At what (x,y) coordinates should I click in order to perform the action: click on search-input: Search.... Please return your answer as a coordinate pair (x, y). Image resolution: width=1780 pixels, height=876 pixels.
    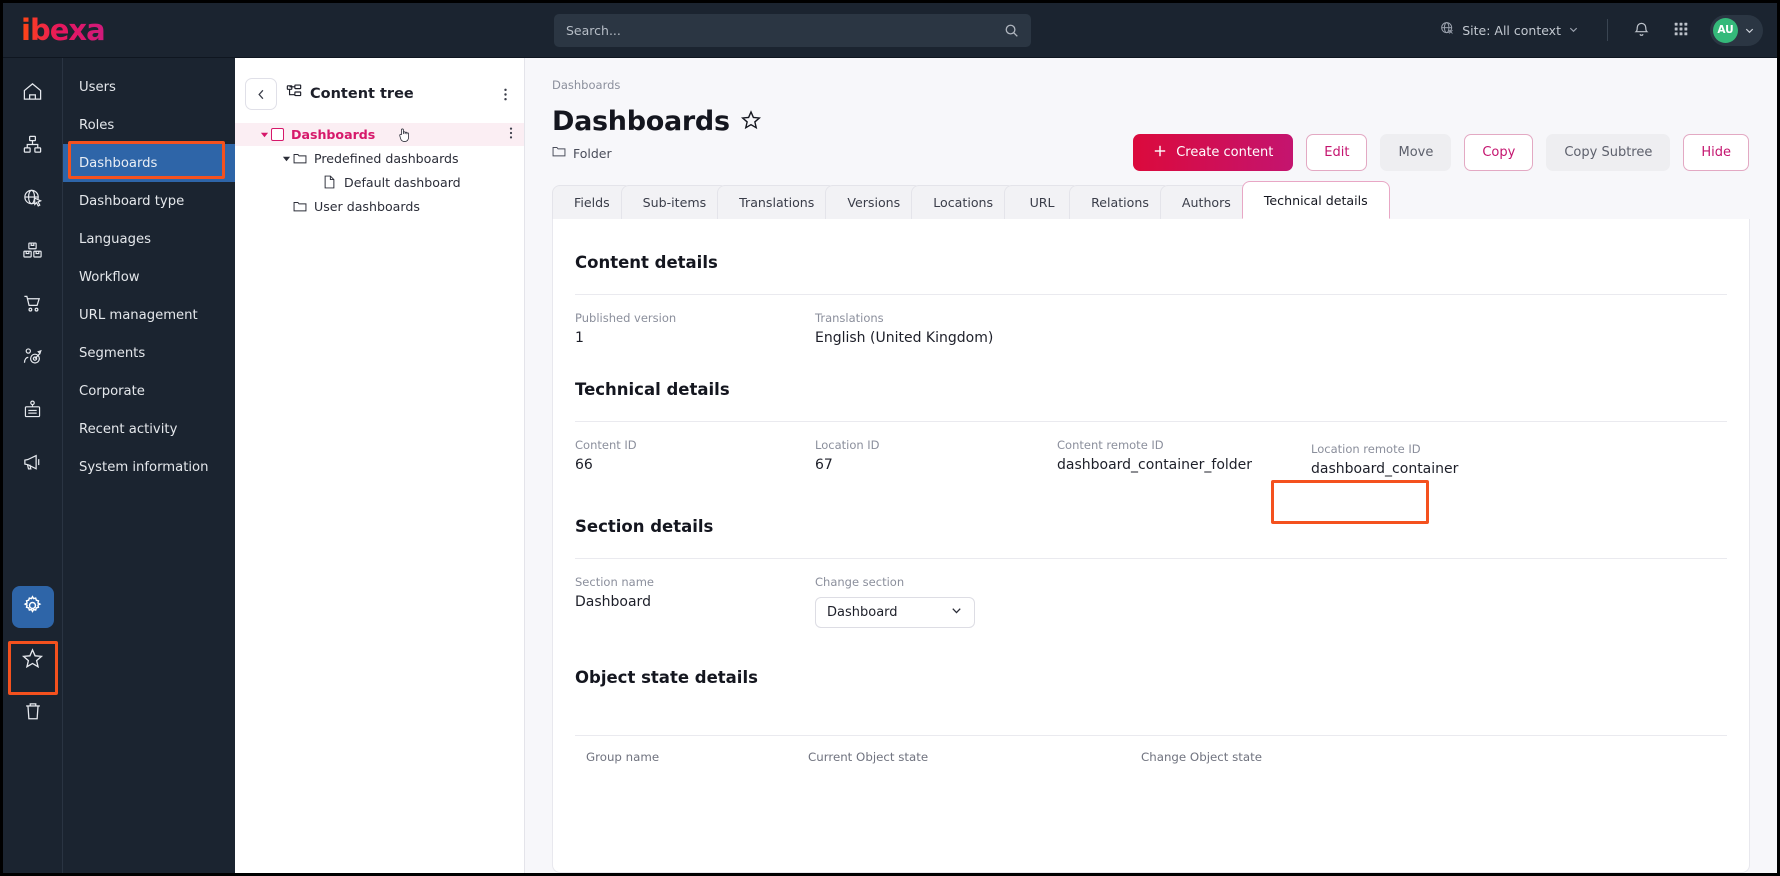
    Looking at the image, I should click on (792, 30).